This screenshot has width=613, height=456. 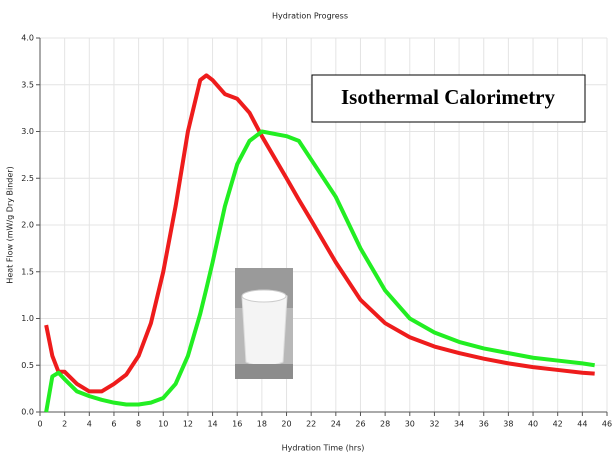 What do you see at coordinates (163, 424) in the screenshot?
I see `x-tick-label: 10` at bounding box center [163, 424].